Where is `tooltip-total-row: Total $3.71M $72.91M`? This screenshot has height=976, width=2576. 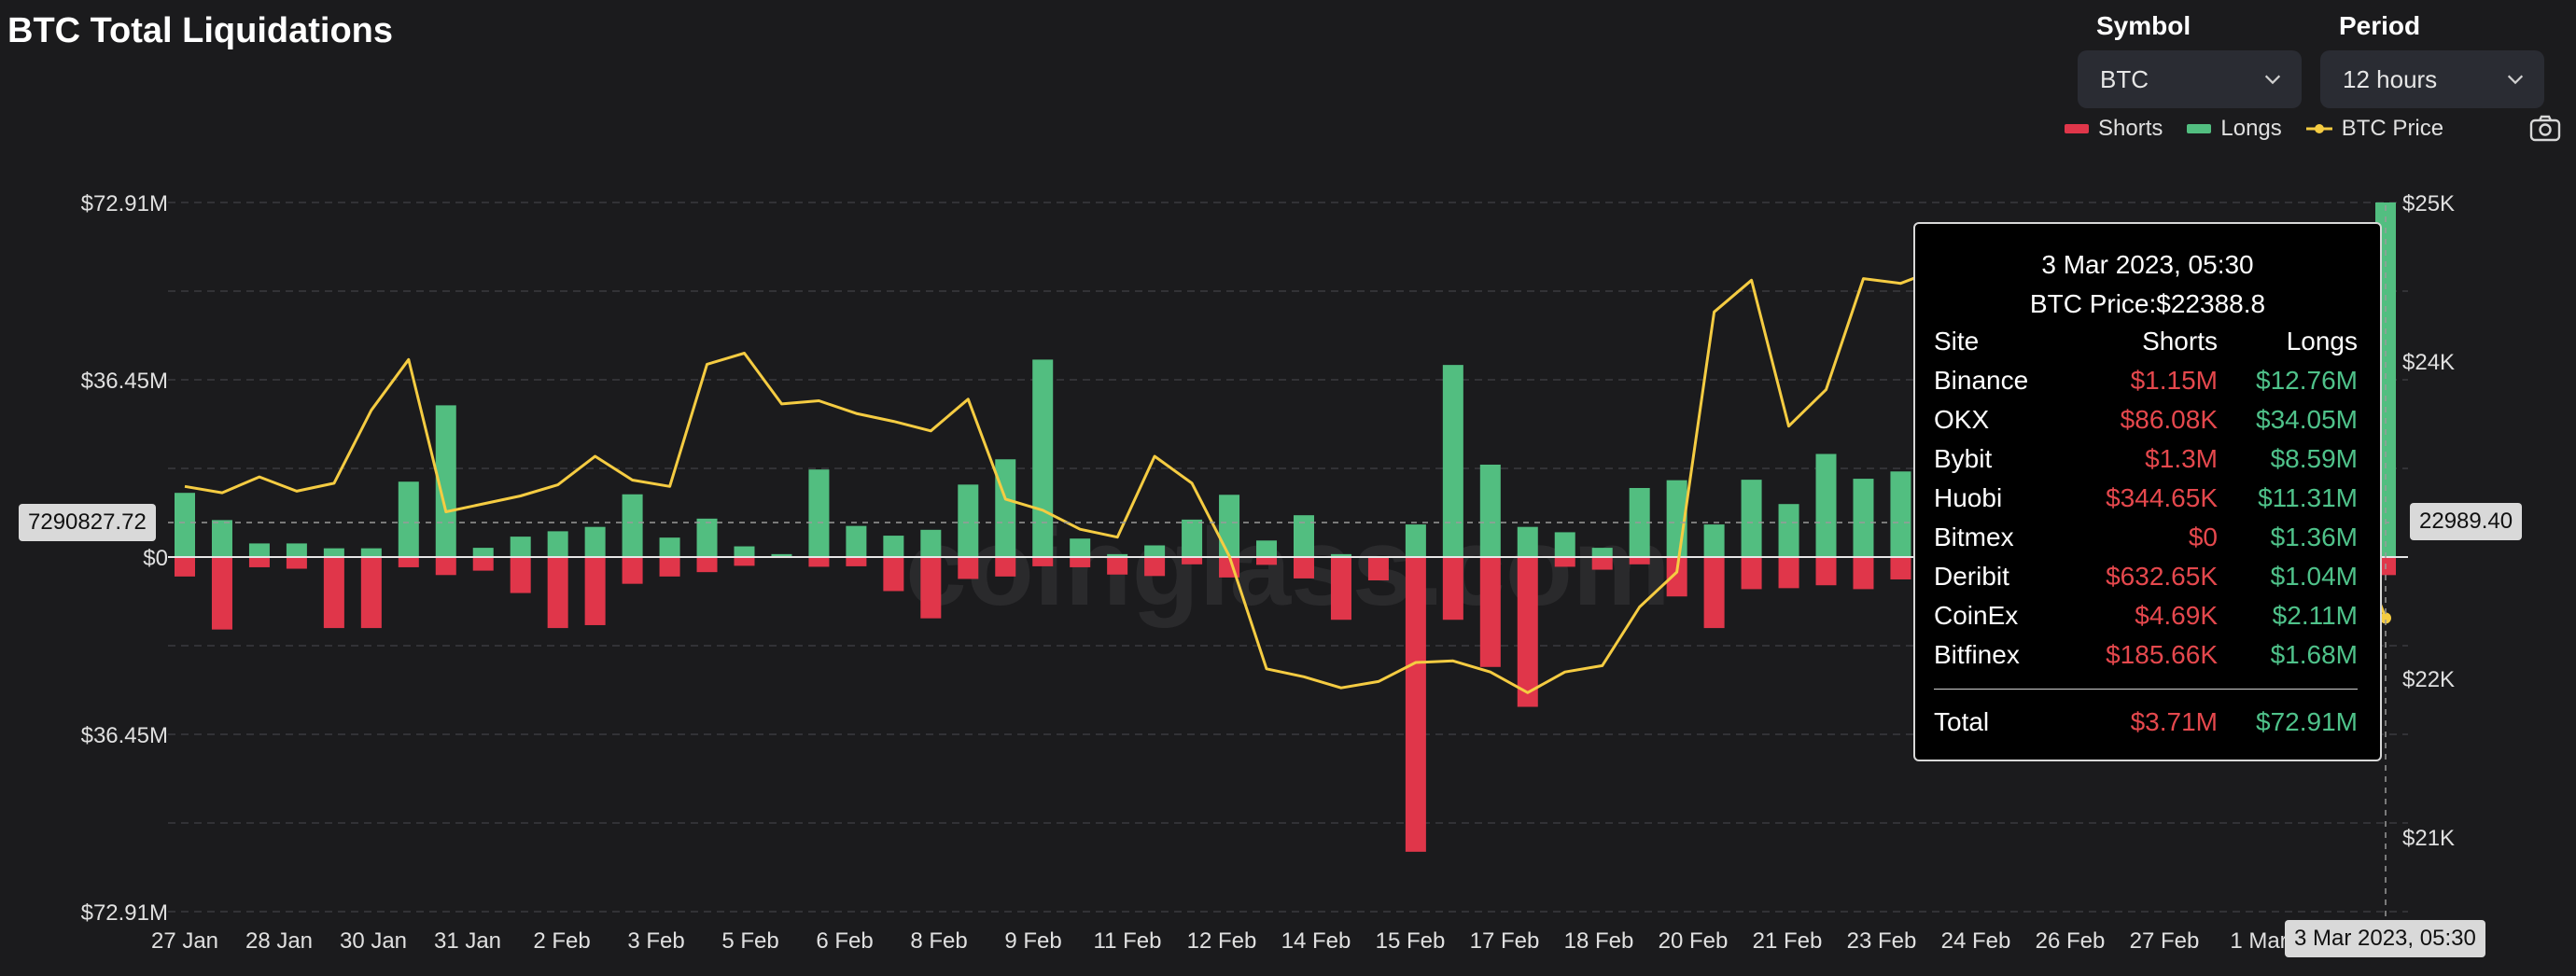
tooltip-total-row: Total $3.71M $72.91M is located at coordinates (2146, 724).